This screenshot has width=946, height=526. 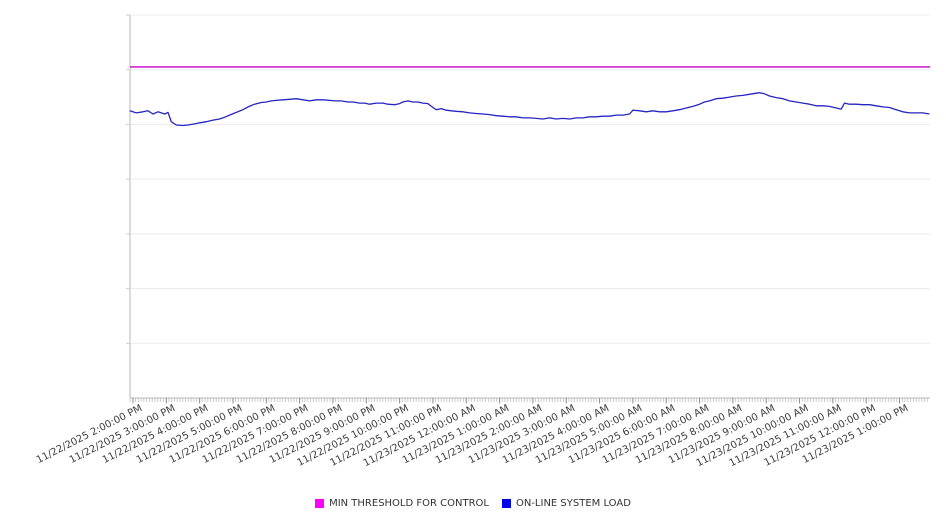 I want to click on system-load-swatch-icon, so click(x=506, y=503).